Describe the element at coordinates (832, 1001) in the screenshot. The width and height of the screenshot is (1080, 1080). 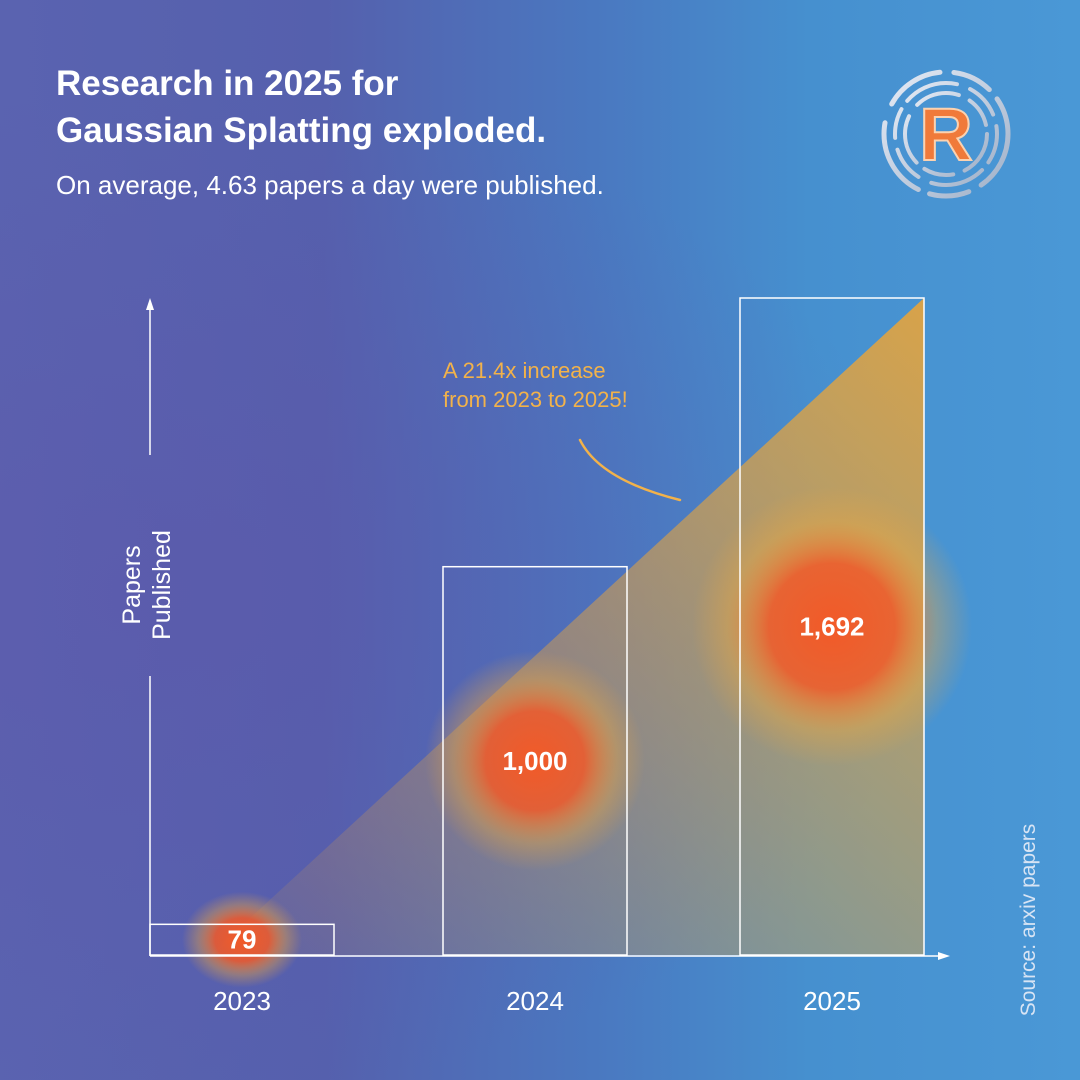
I see `x-tick-label-2025: 2025` at that location.